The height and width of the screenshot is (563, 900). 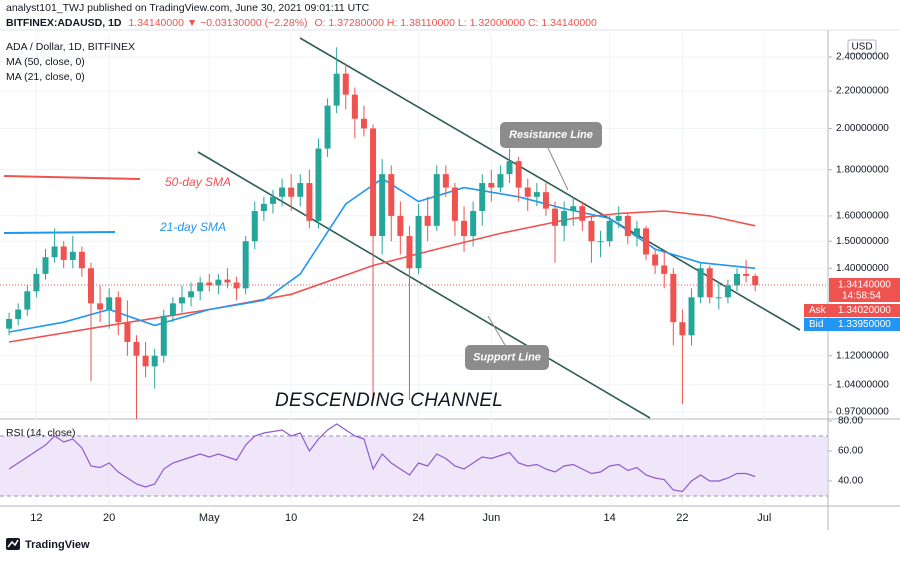 I want to click on rsi-line, so click(x=382, y=458).